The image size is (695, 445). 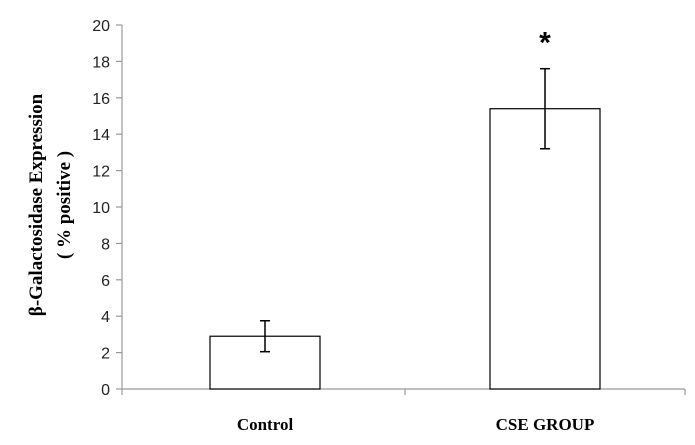 What do you see at coordinates (64, 205) in the screenshot?
I see `y-axis-label-line-2: ( % positive )` at bounding box center [64, 205].